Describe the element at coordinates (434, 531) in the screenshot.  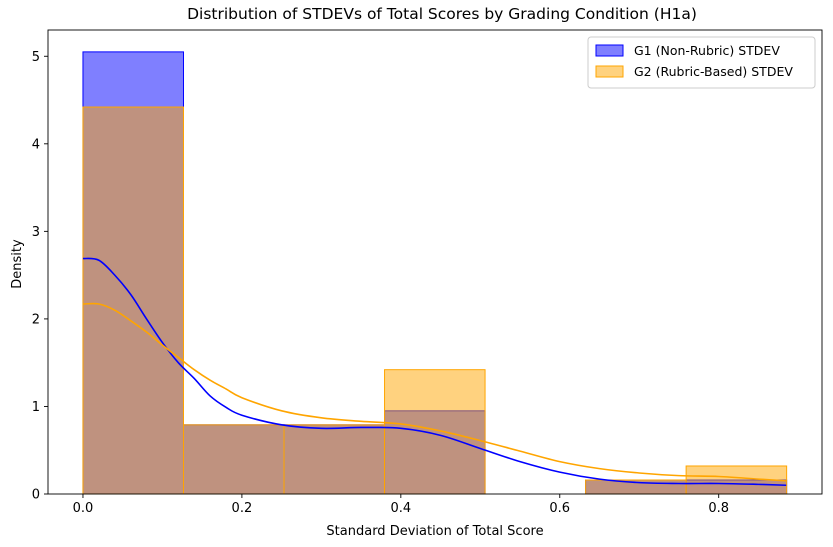
I see `x-axis-label: Standard Deviation of Total Score` at that location.